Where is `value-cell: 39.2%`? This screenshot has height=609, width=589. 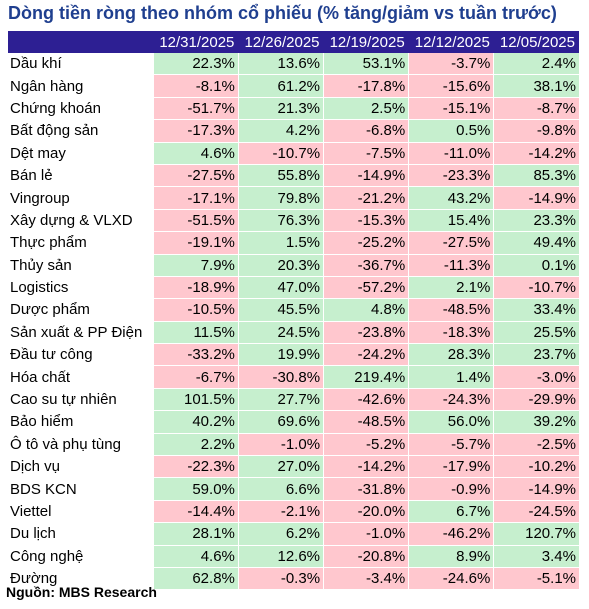 value-cell: 39.2% is located at coordinates (536, 422).